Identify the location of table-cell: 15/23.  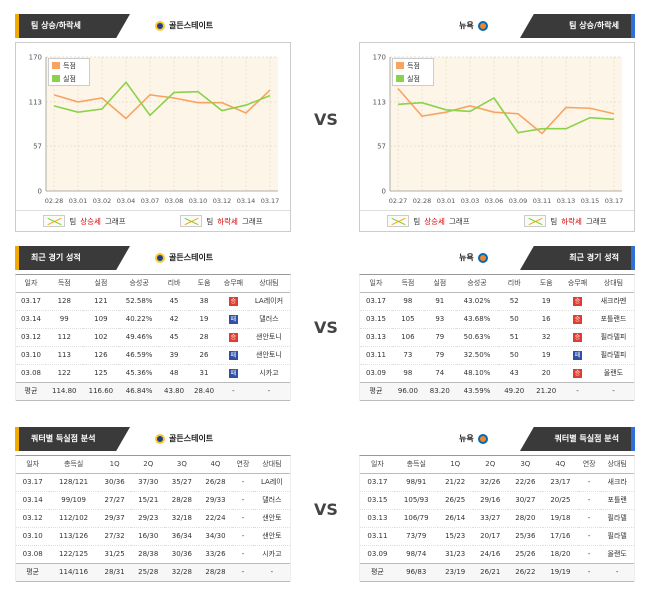
(455, 536).